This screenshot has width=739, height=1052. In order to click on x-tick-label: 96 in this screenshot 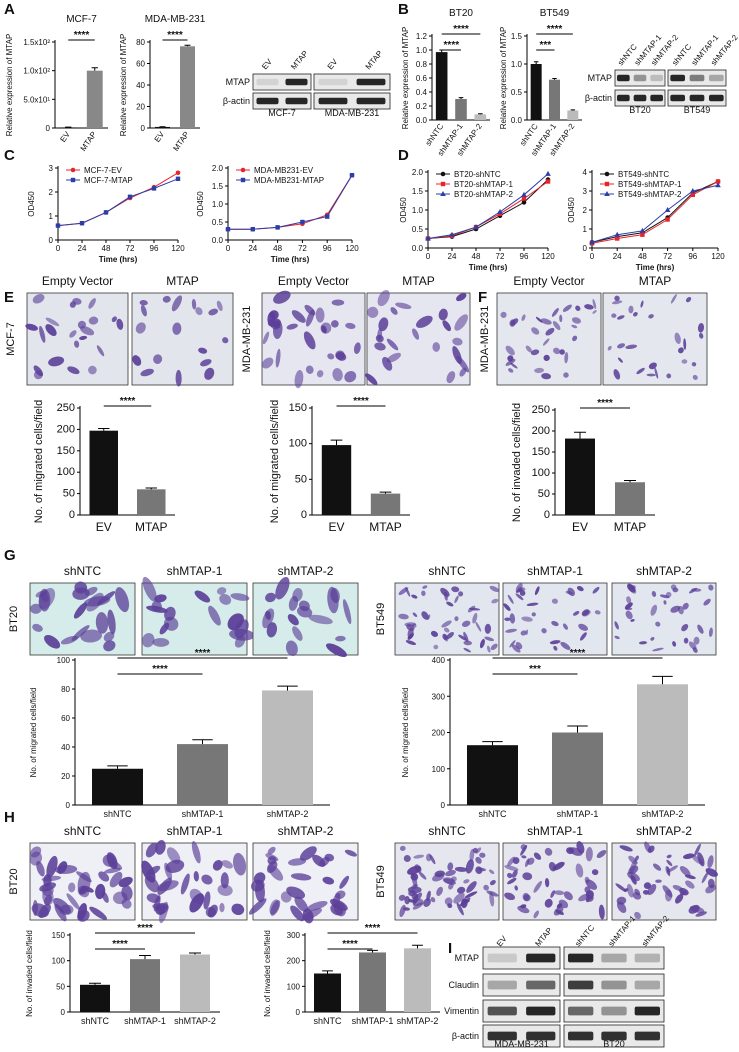, I will do `click(692, 256)`.